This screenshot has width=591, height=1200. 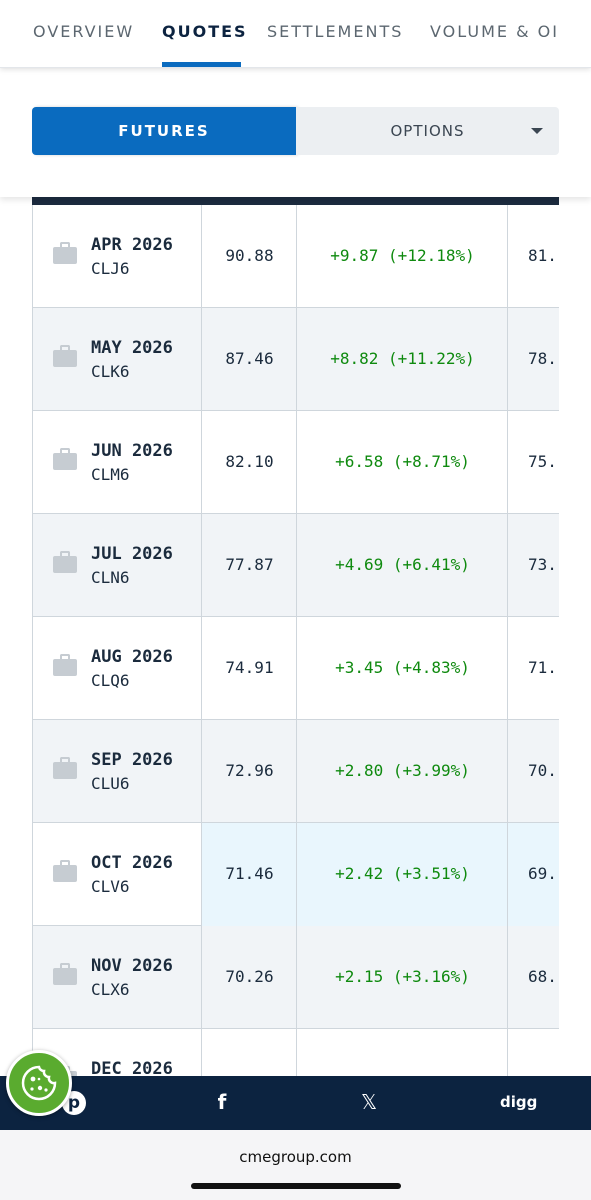 I want to click on last-cell: 72.96, so click(x=249, y=771).